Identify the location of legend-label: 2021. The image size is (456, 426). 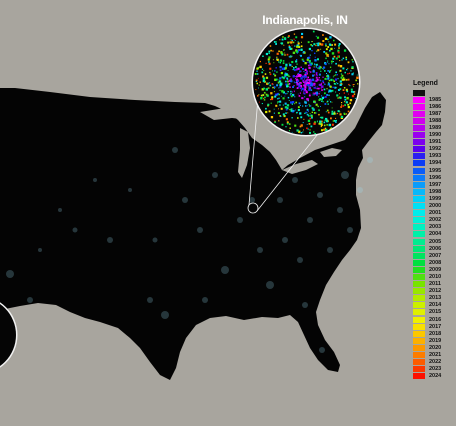
(435, 355).